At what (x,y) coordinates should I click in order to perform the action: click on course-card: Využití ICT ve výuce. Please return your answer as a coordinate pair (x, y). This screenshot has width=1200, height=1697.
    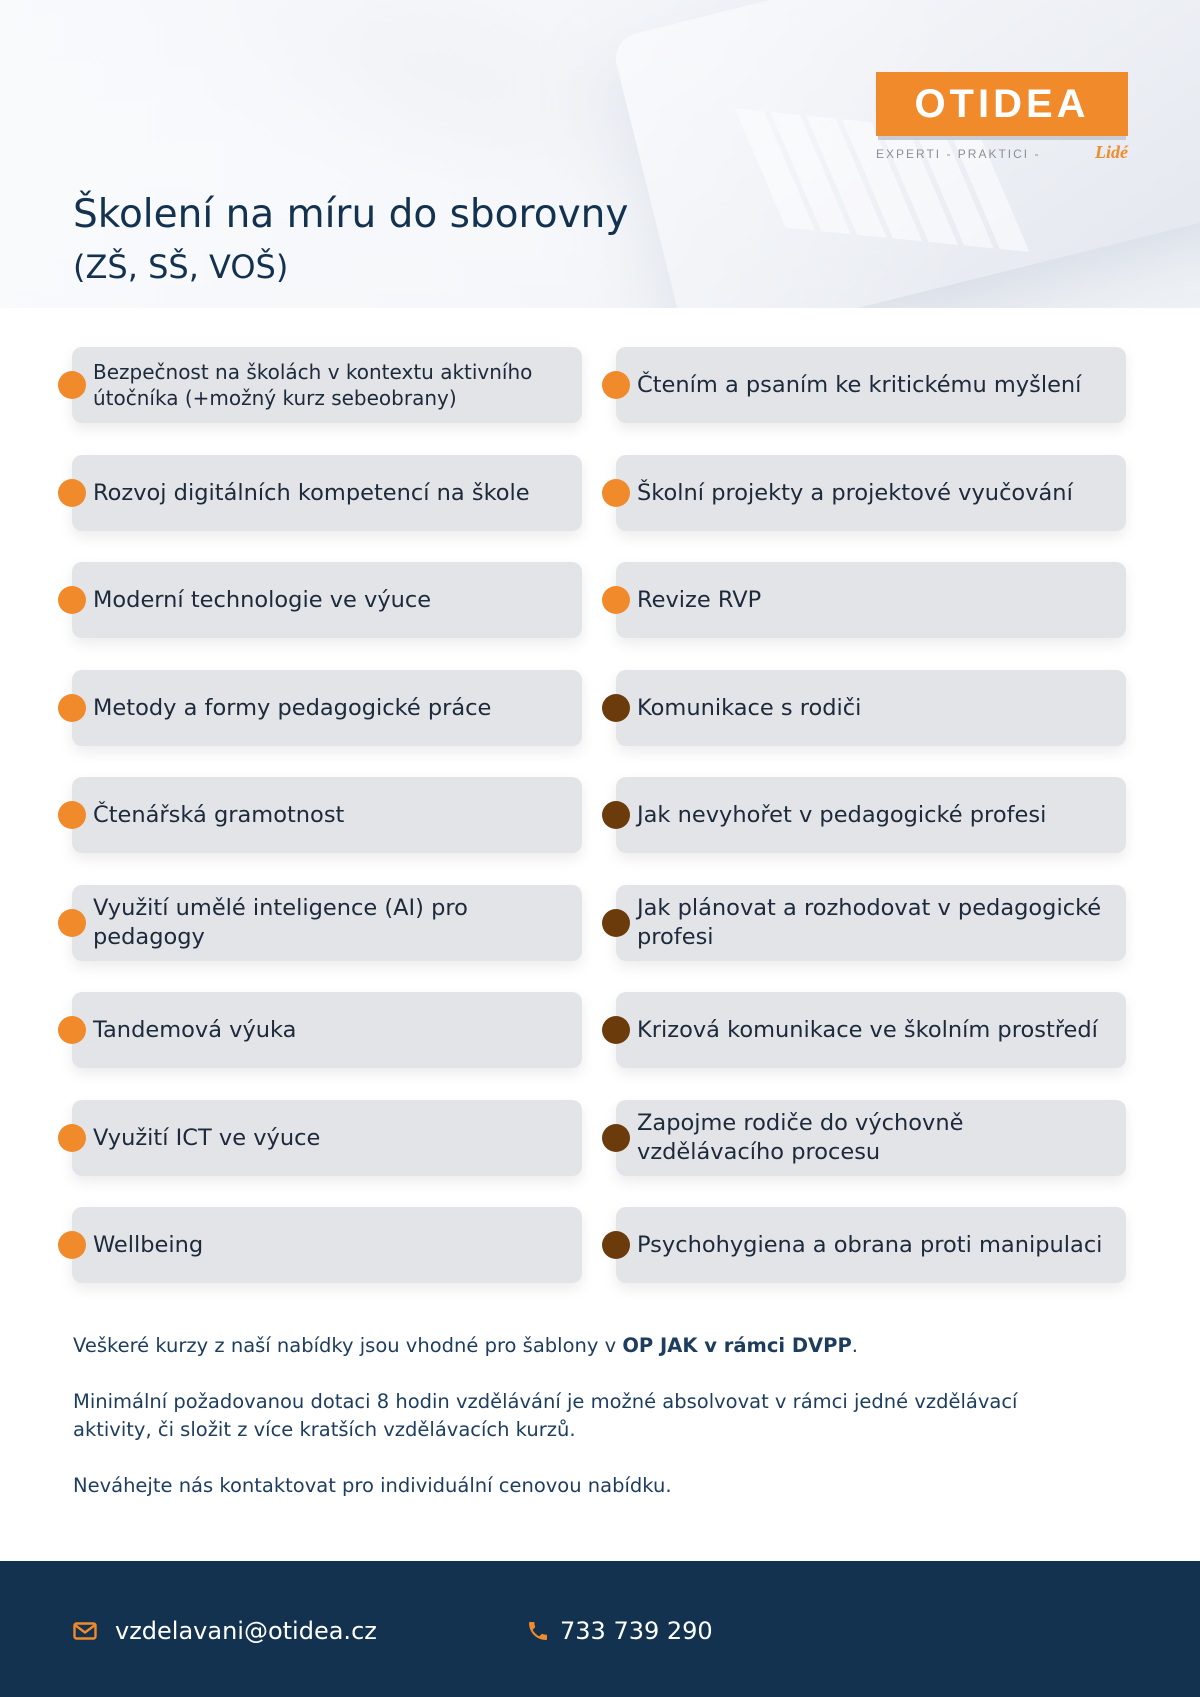
    Looking at the image, I should click on (320, 1138).